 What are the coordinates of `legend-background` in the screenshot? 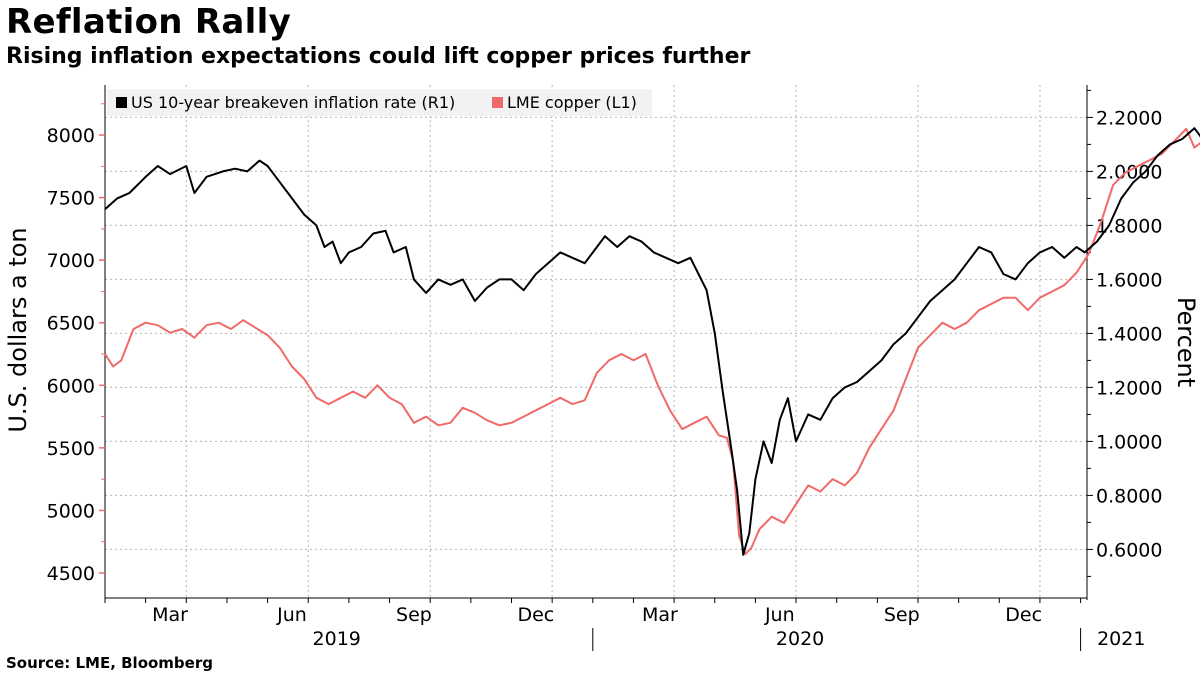 It's located at (379, 102).